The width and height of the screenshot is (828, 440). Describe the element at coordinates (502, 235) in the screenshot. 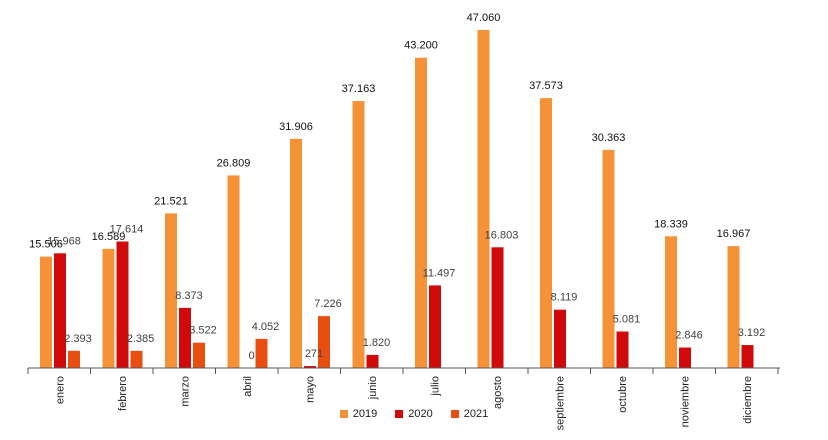

I see `data-label: 16.803` at that location.